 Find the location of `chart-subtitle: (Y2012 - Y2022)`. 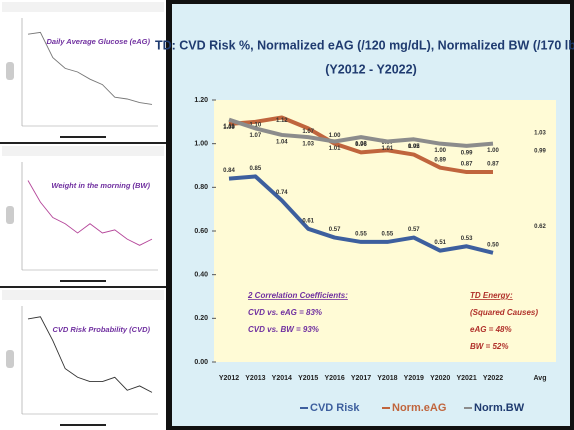

chart-subtitle: (Y2012 - Y2022) is located at coordinates (371, 69).